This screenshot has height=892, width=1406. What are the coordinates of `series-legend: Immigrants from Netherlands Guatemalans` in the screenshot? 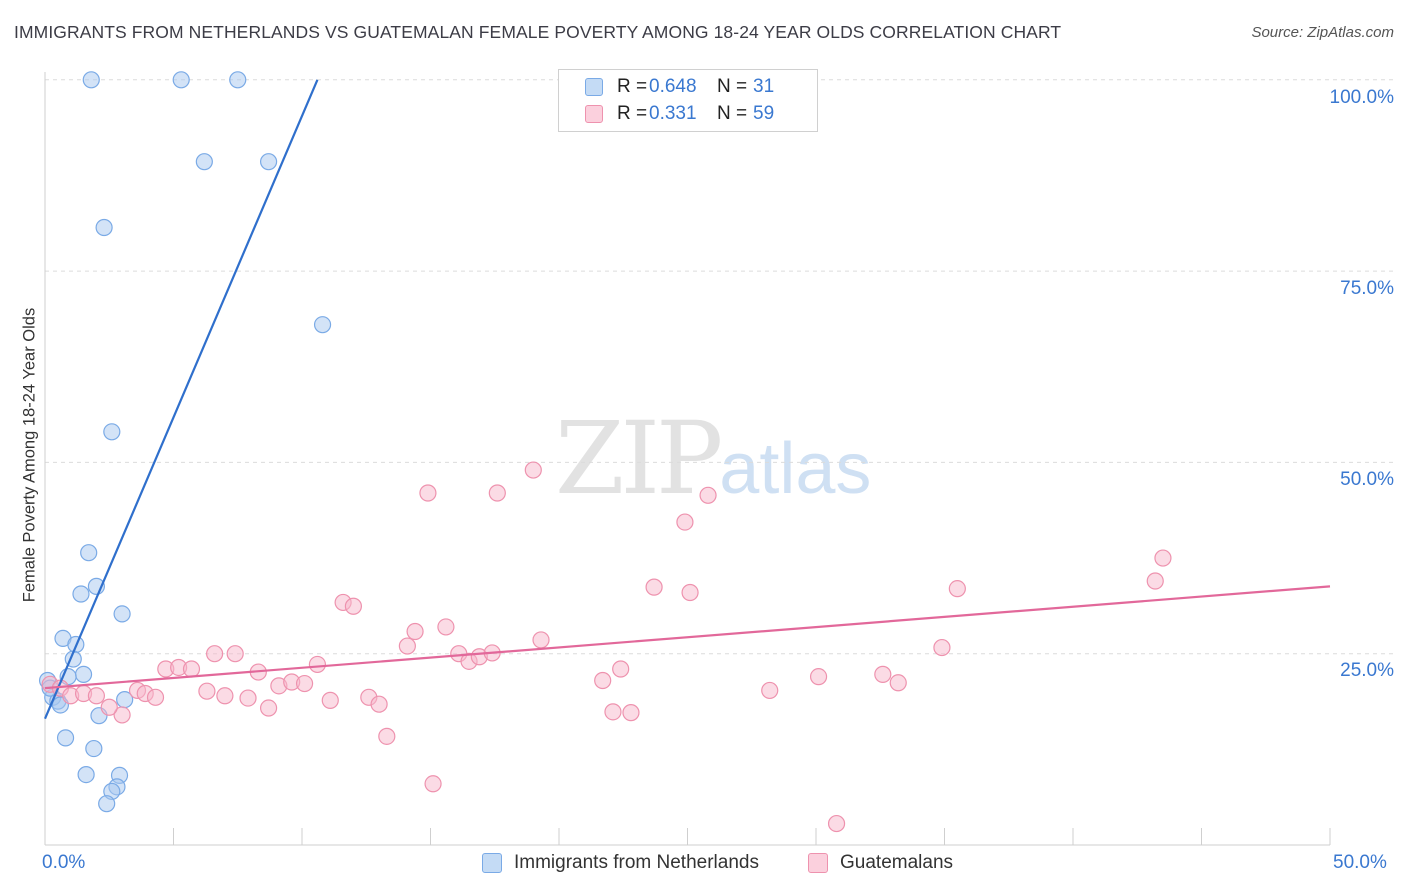 It's located at (703, 864).